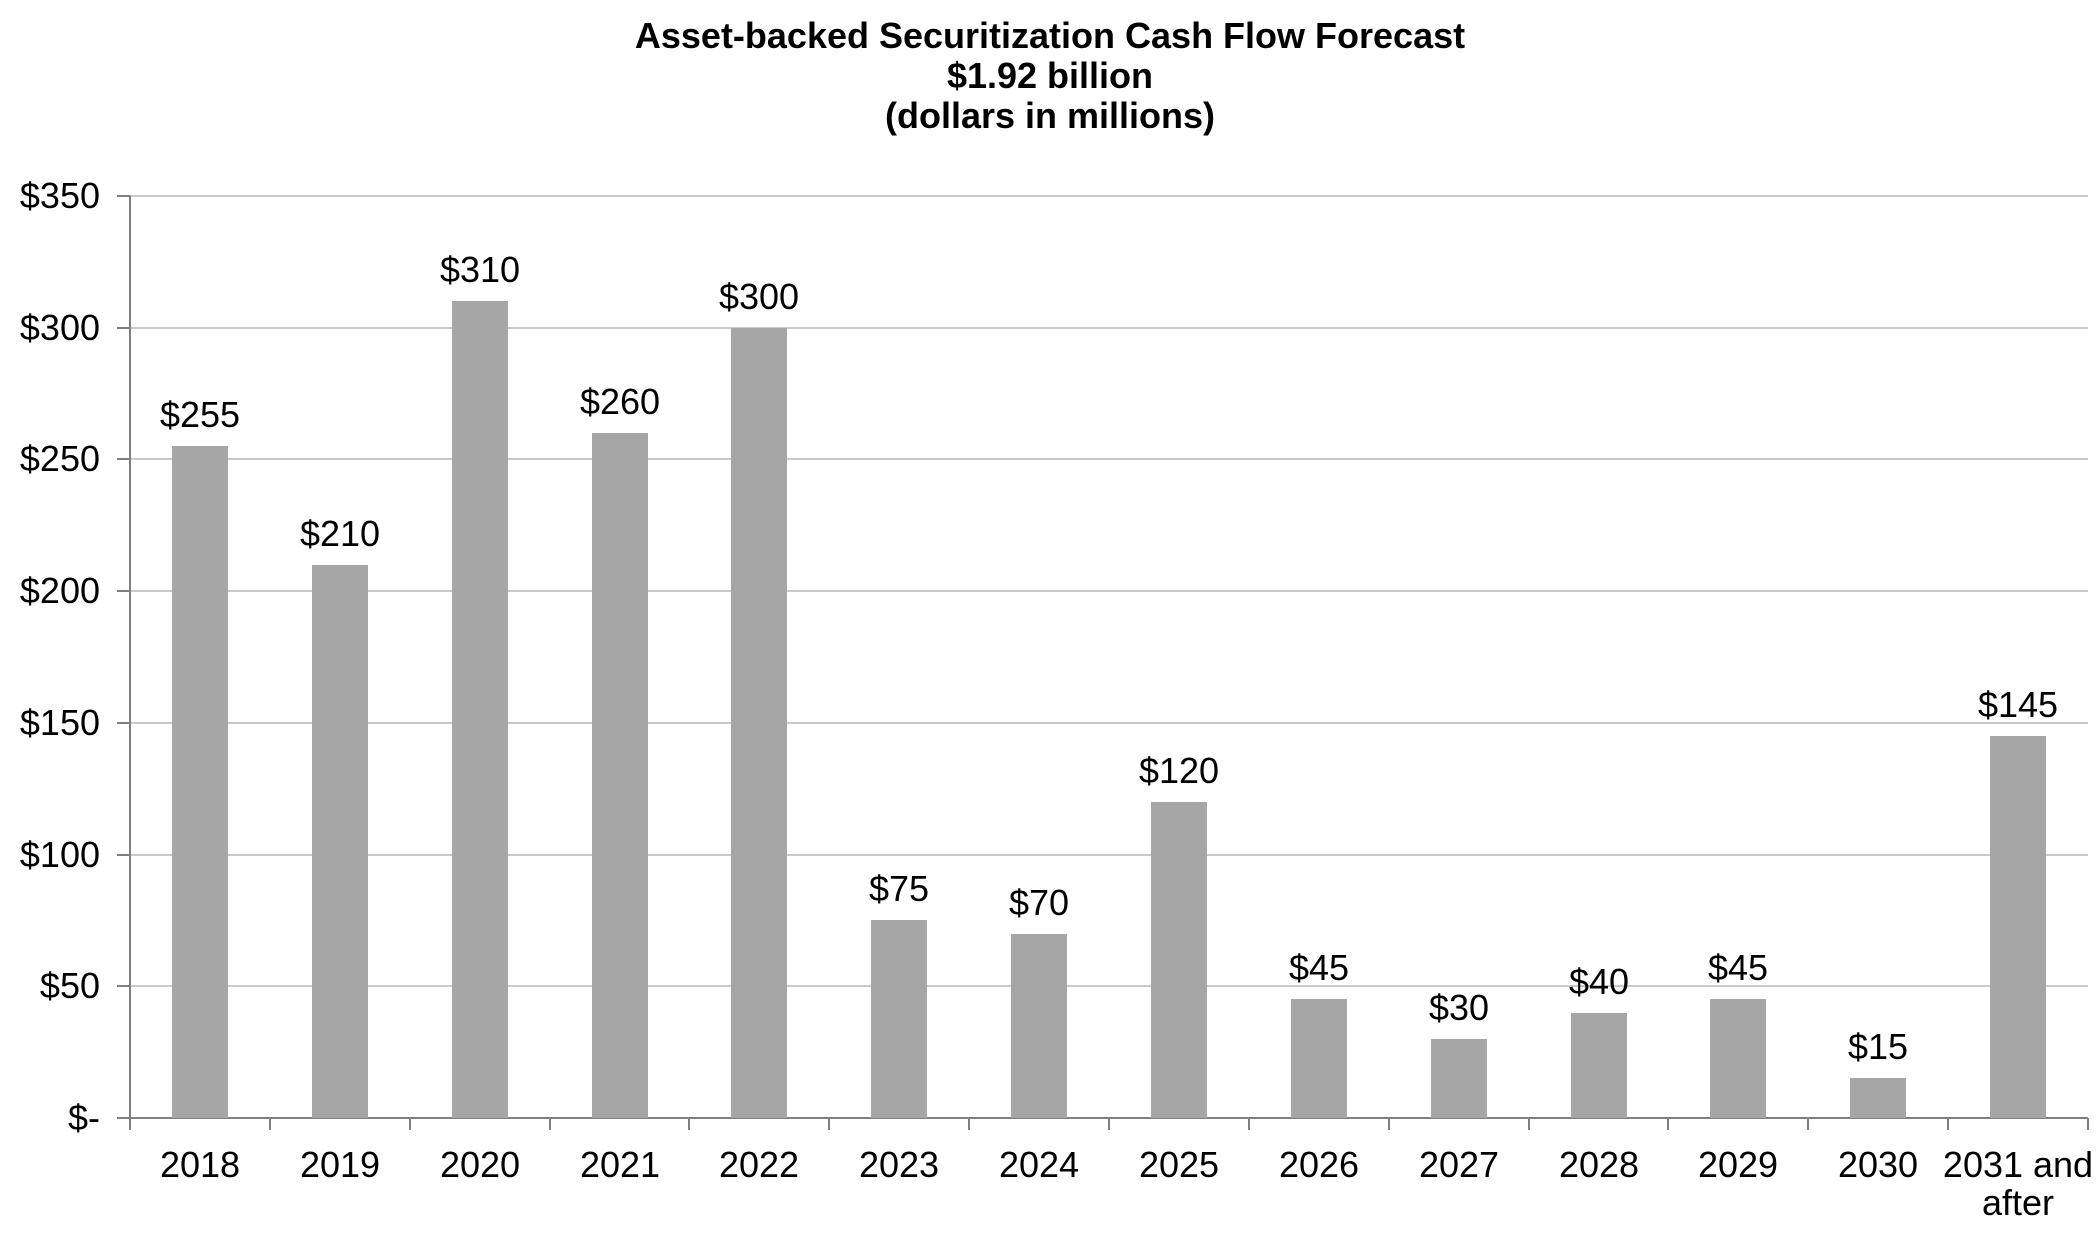  What do you see at coordinates (1319, 967) in the screenshot?
I see `data-label-2026: $45` at bounding box center [1319, 967].